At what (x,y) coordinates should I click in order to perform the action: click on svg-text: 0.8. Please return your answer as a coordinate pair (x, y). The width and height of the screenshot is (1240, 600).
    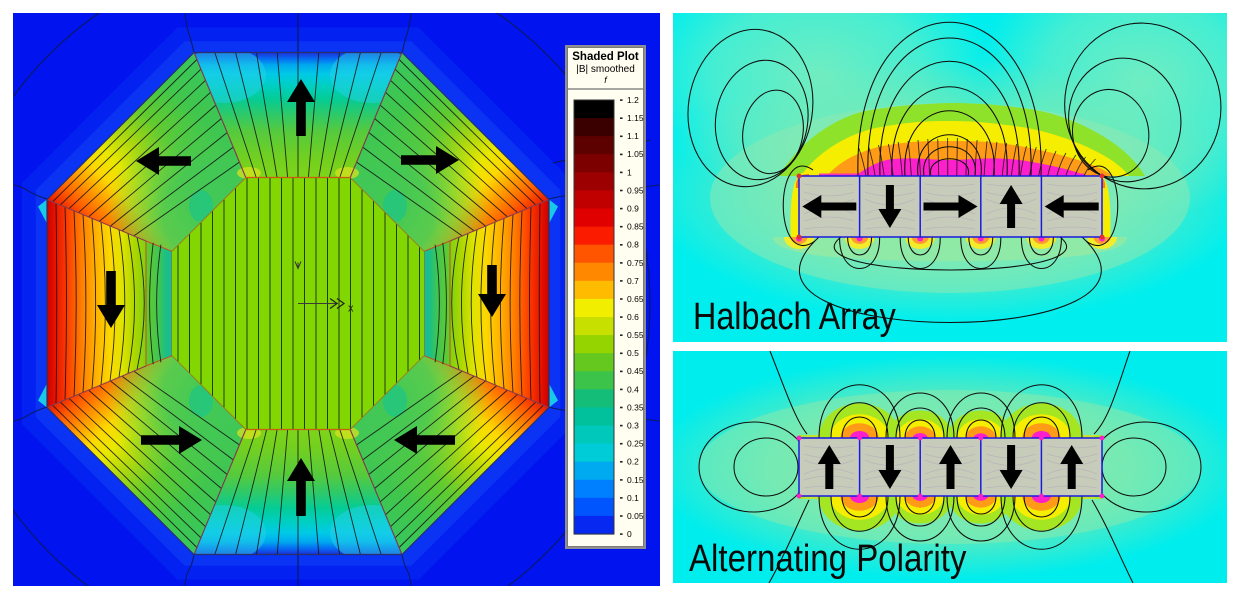
    Looking at the image, I should click on (633, 245).